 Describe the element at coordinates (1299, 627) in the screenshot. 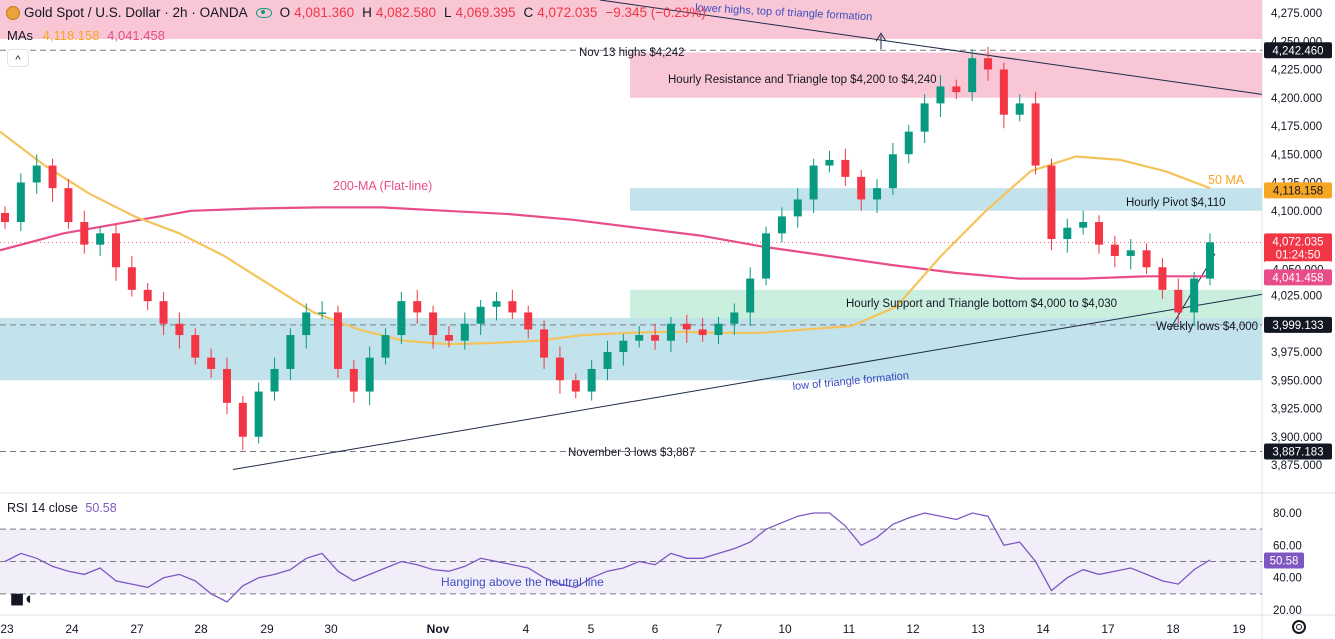

I see `gear-icon` at that location.